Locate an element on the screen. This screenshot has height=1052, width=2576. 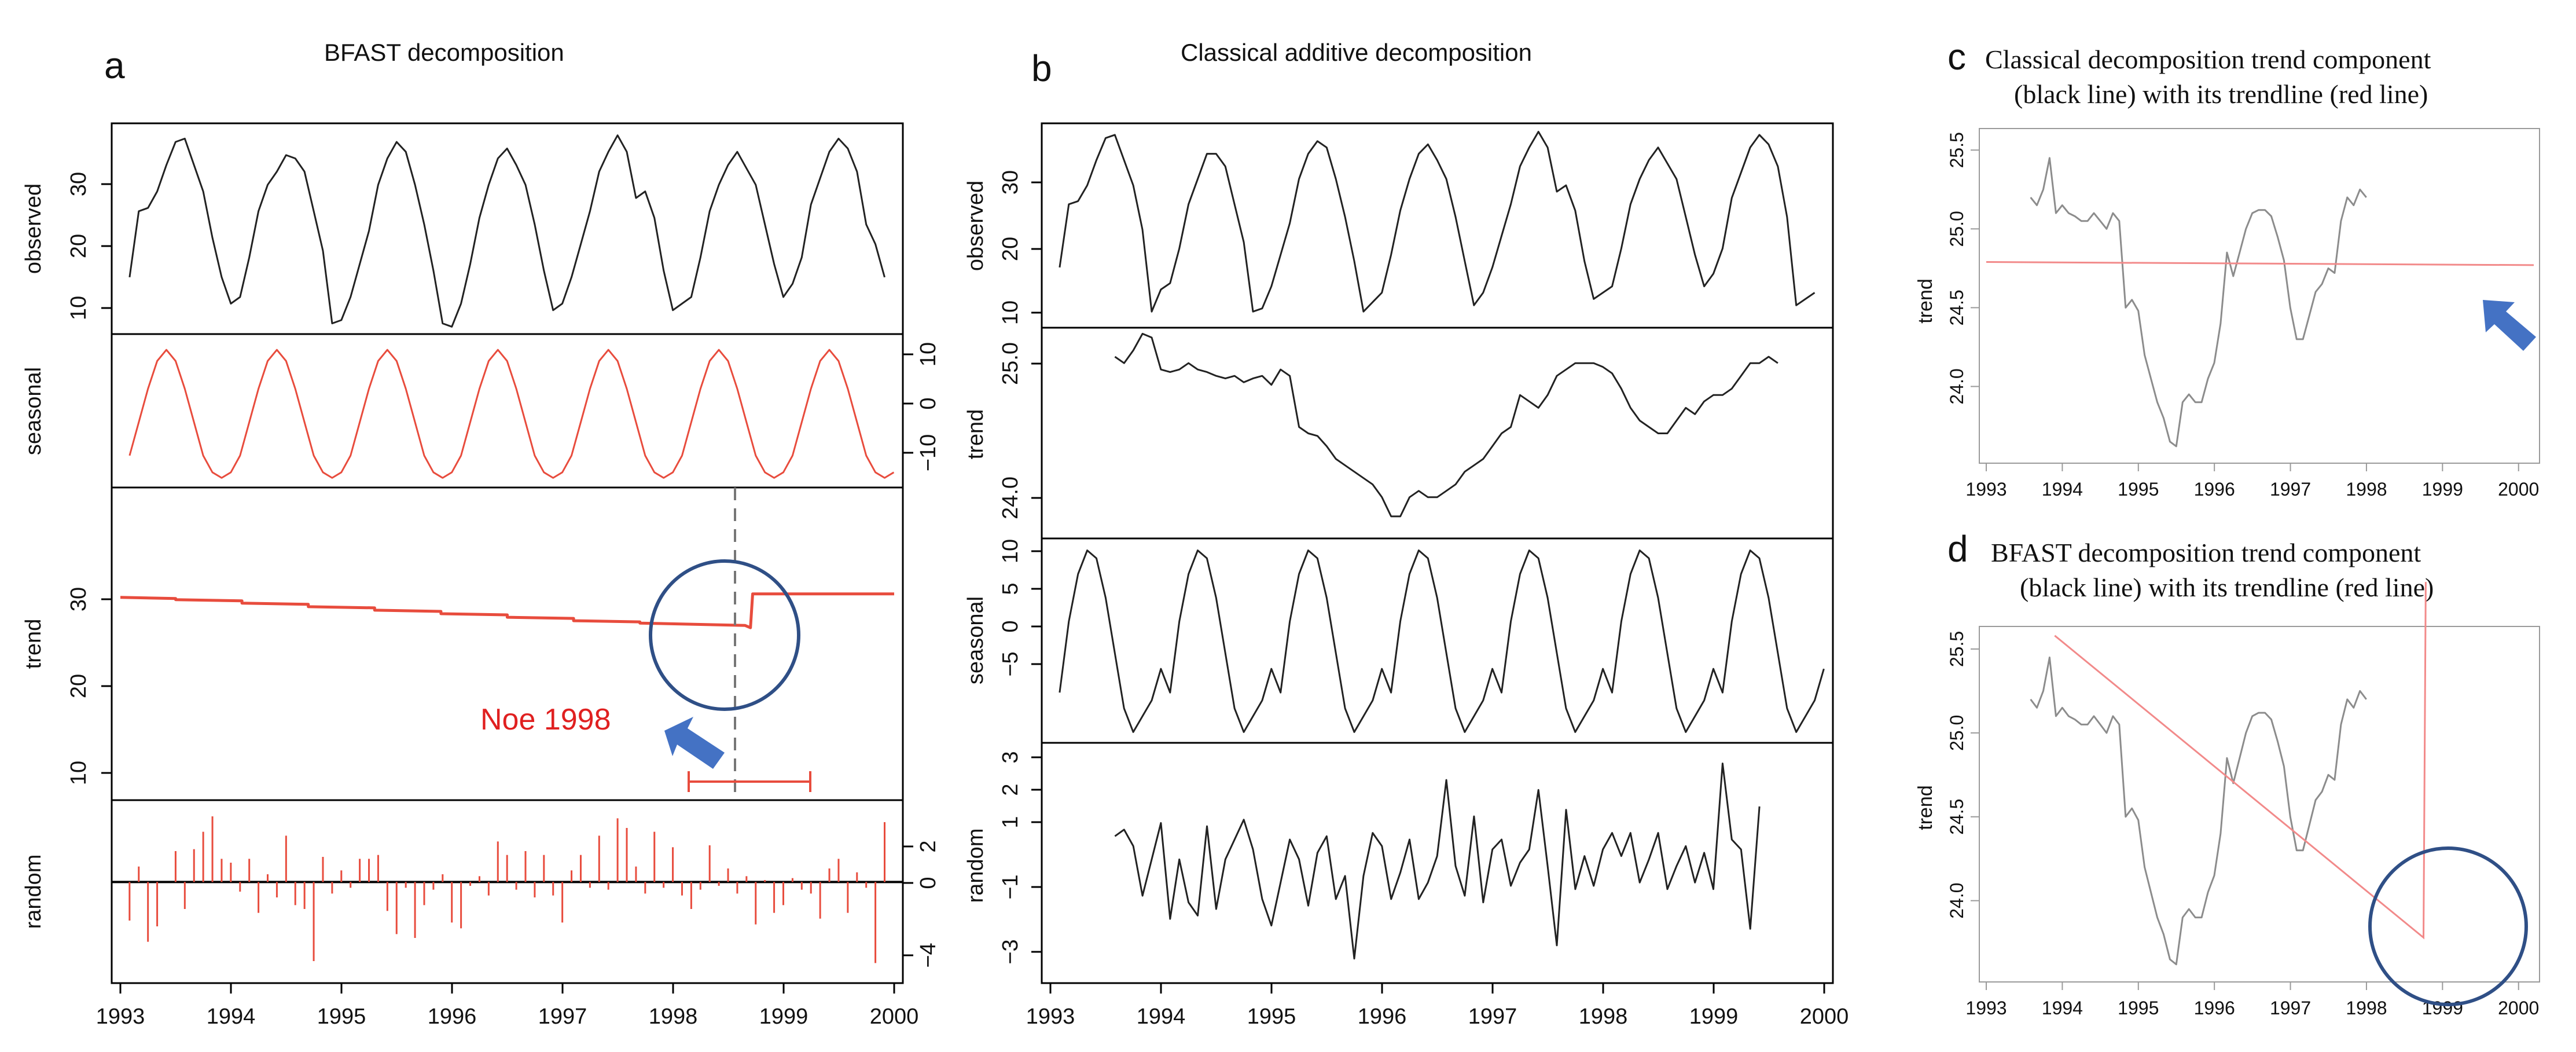
b-trend-tick: 24.0 is located at coordinates (1011, 498).